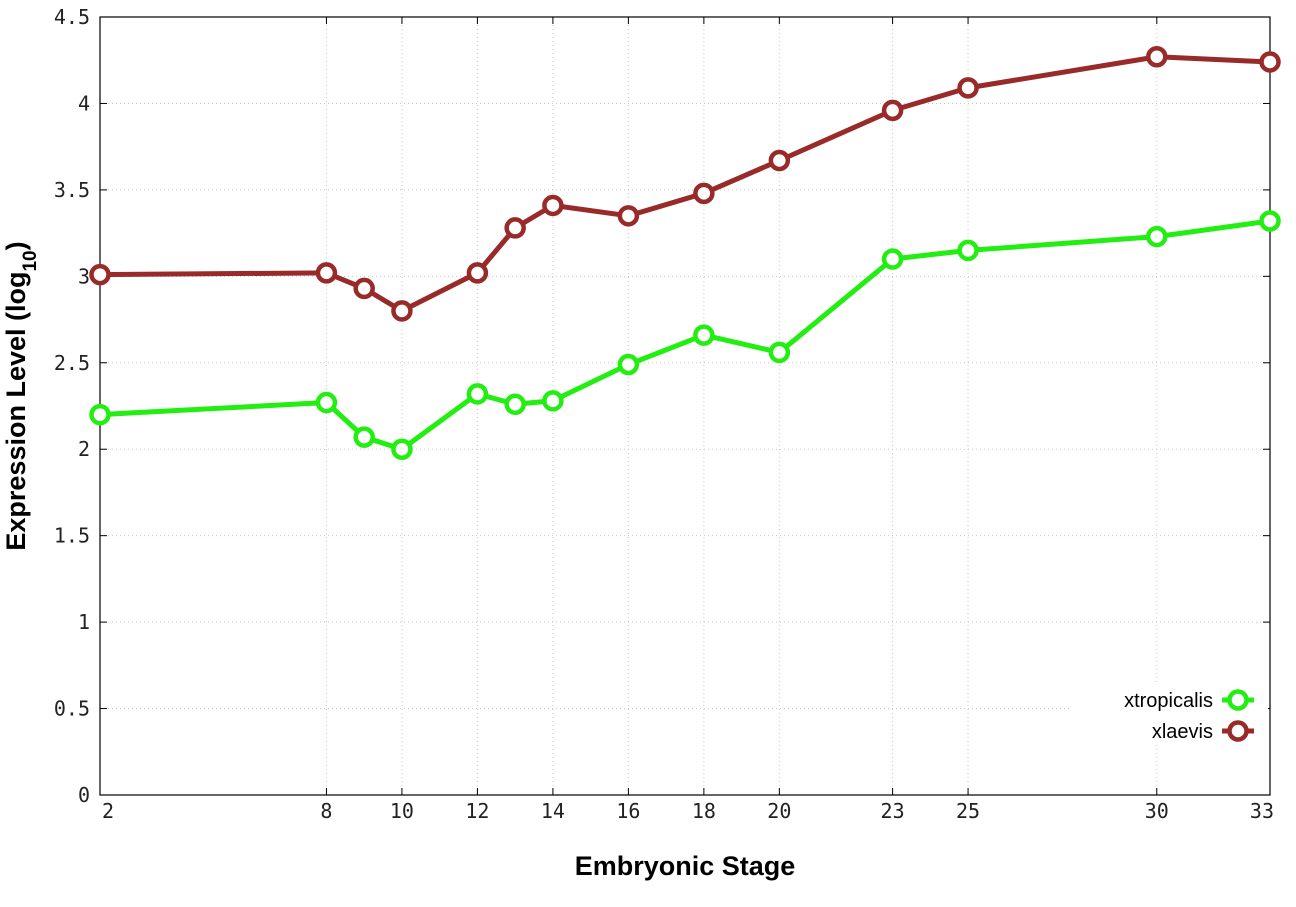 The image size is (1296, 907). What do you see at coordinates (84, 795) in the screenshot?
I see `y-tick-label: 0` at bounding box center [84, 795].